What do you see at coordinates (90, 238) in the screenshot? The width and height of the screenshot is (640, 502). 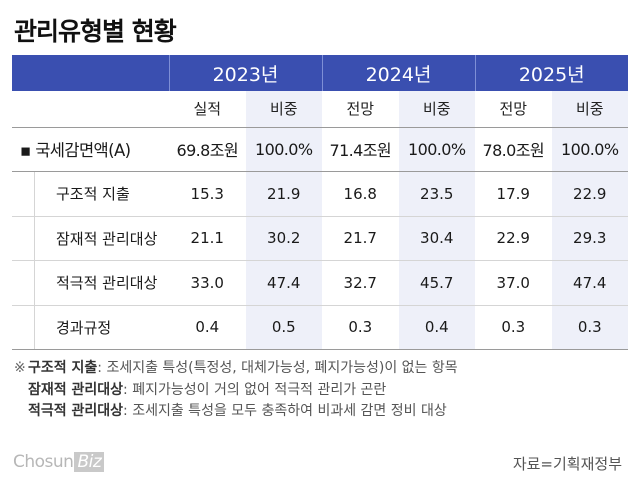 I see `row-label: 잠재적 관리대상` at bounding box center [90, 238].